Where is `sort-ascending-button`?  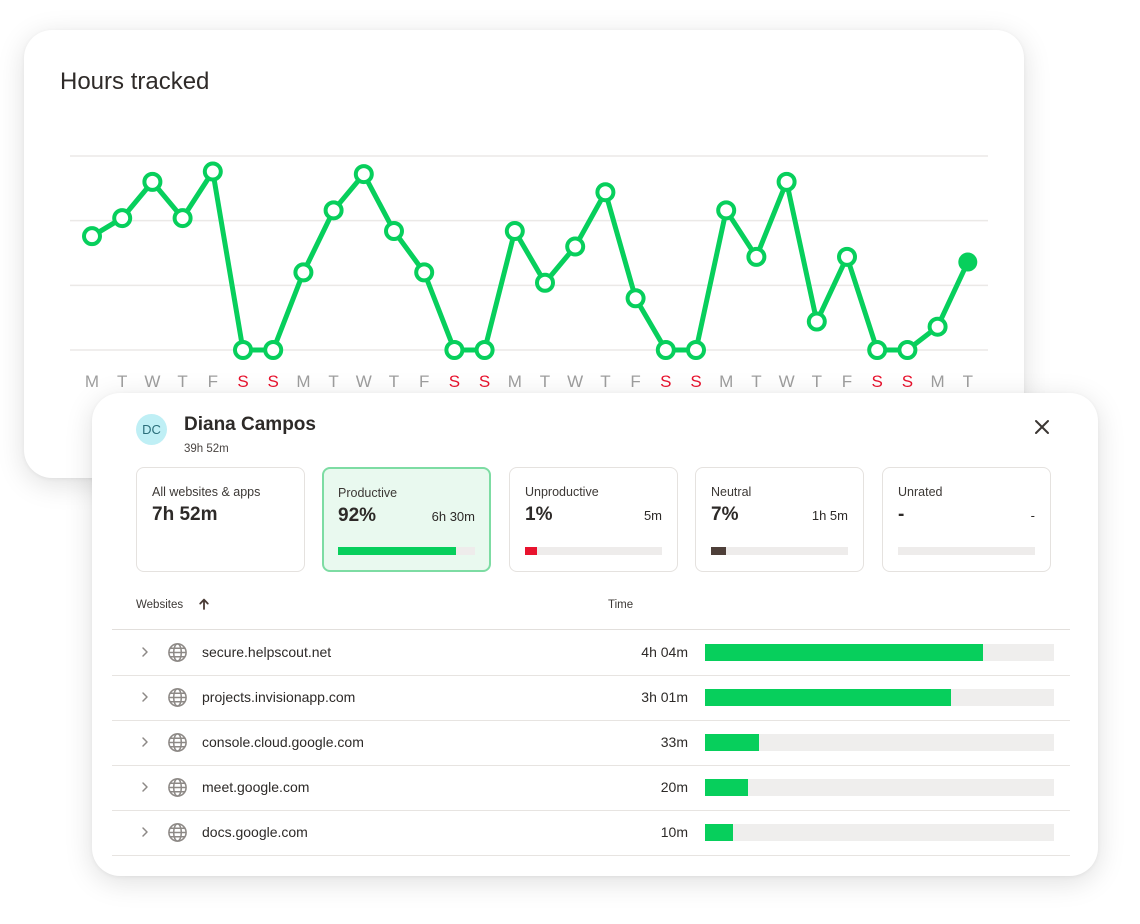 sort-ascending-button is located at coordinates (204, 604).